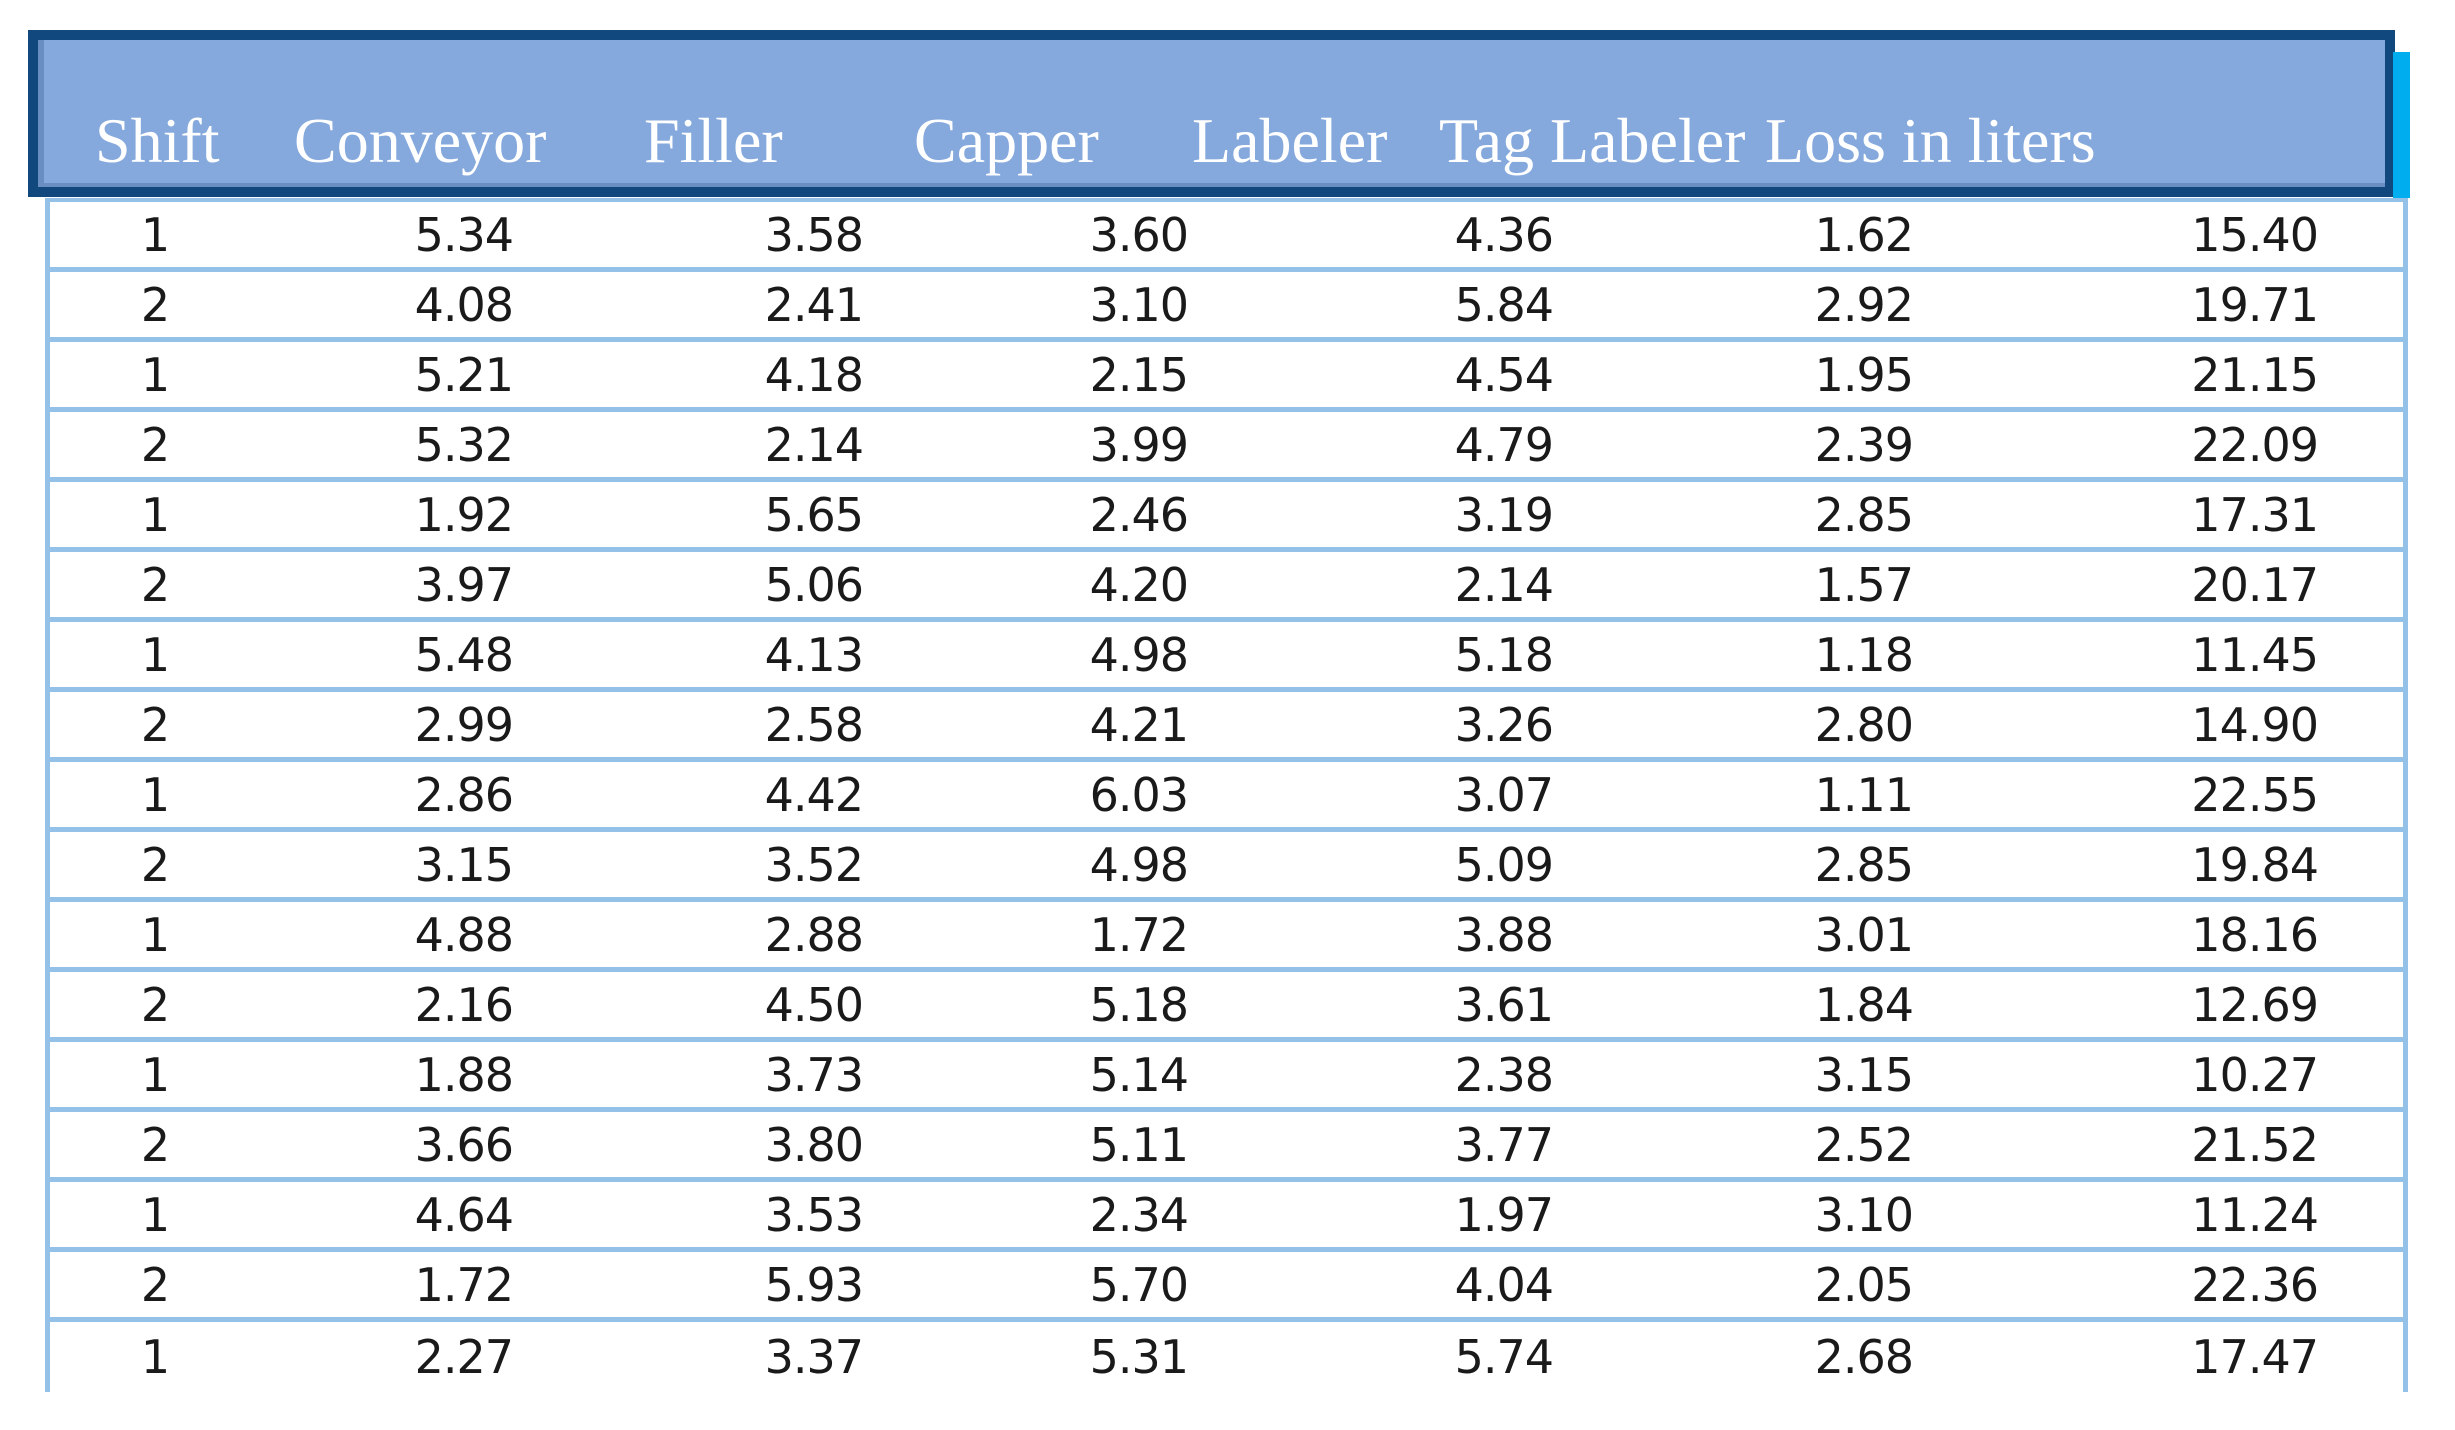 Image resolution: width=2455 pixels, height=1430 pixels. What do you see at coordinates (464, 1284) in the screenshot?
I see `cell-conveyor: 1.72` at bounding box center [464, 1284].